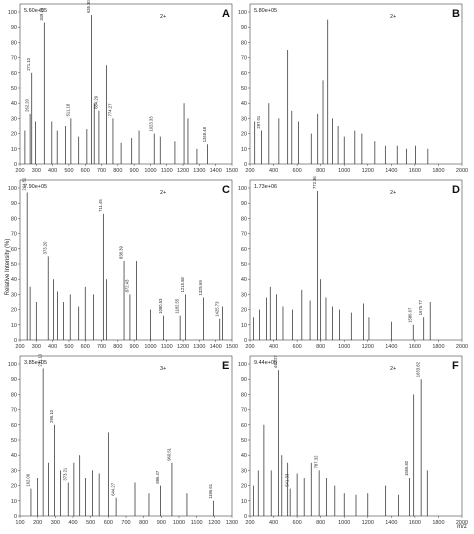  I want to click on max-intensity-label: 3.85e+05, so click(35, 363).